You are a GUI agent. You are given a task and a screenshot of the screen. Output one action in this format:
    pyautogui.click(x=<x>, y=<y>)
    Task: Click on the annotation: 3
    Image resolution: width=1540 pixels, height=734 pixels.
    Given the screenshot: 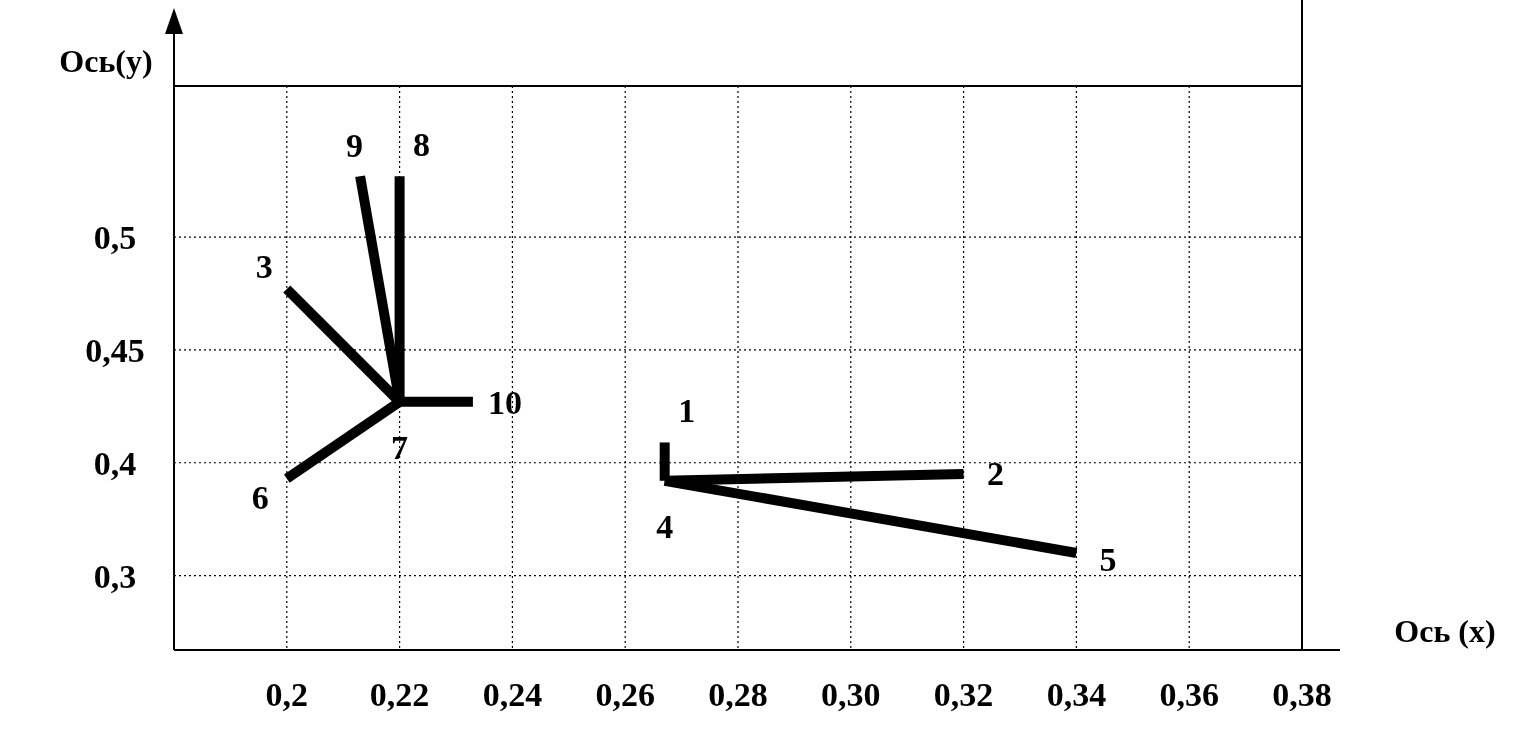 What is the action you would take?
    pyautogui.click(x=264, y=267)
    